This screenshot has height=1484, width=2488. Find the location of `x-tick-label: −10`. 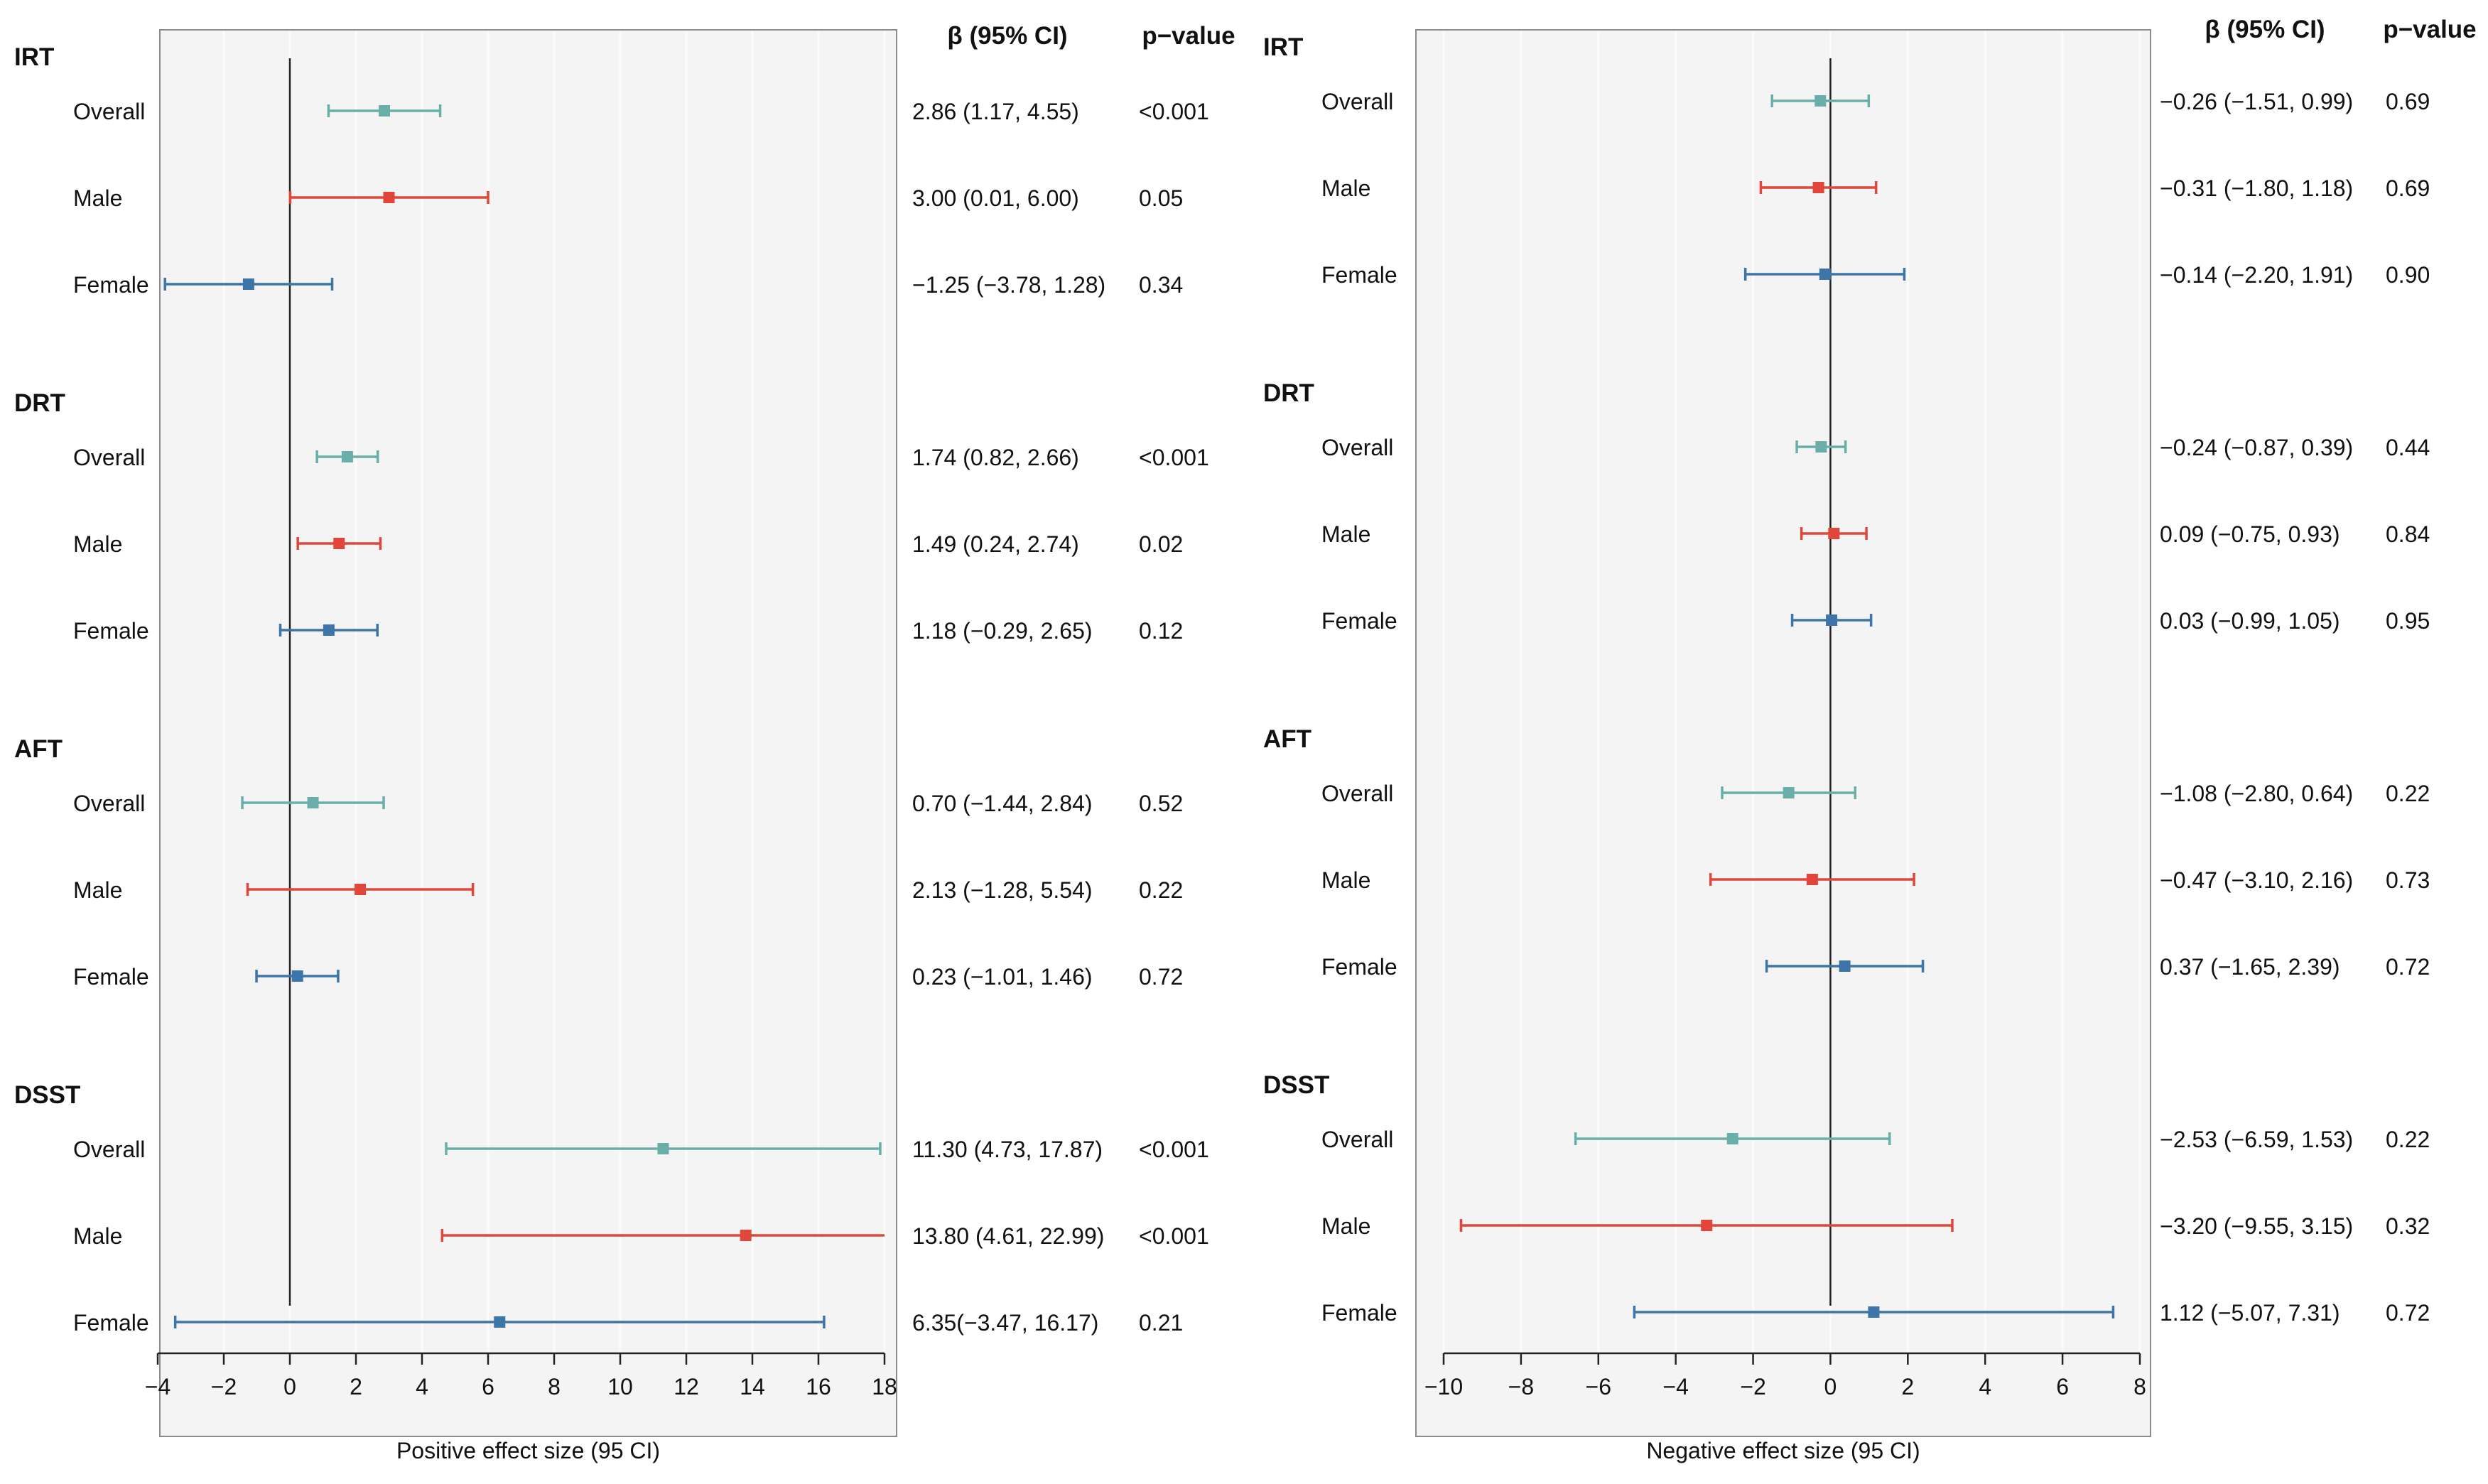

x-tick-label: −10 is located at coordinates (1443, 1386).